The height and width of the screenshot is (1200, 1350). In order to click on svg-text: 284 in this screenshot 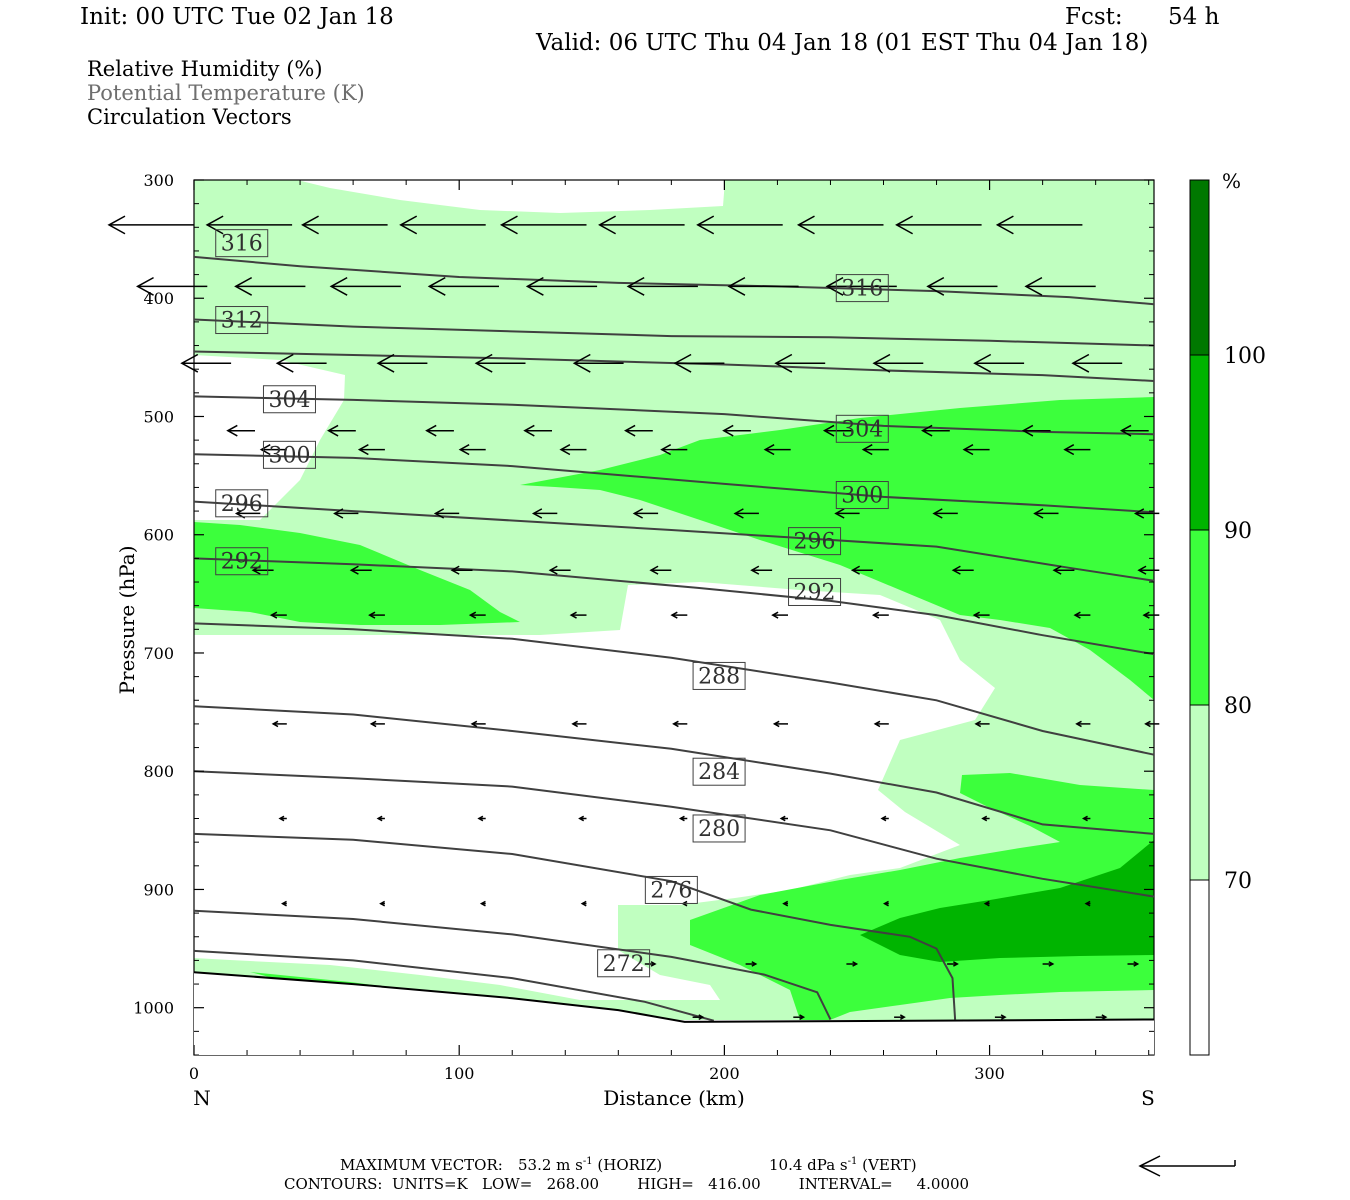, I will do `click(719, 772)`.